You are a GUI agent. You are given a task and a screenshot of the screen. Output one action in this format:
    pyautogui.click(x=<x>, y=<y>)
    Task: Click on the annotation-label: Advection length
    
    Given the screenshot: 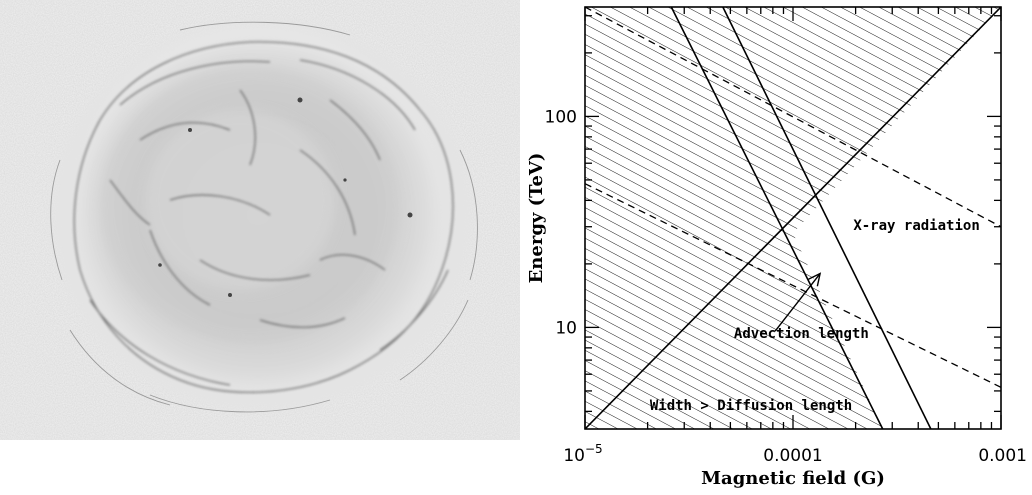 What is the action you would take?
    pyautogui.click(x=801, y=334)
    